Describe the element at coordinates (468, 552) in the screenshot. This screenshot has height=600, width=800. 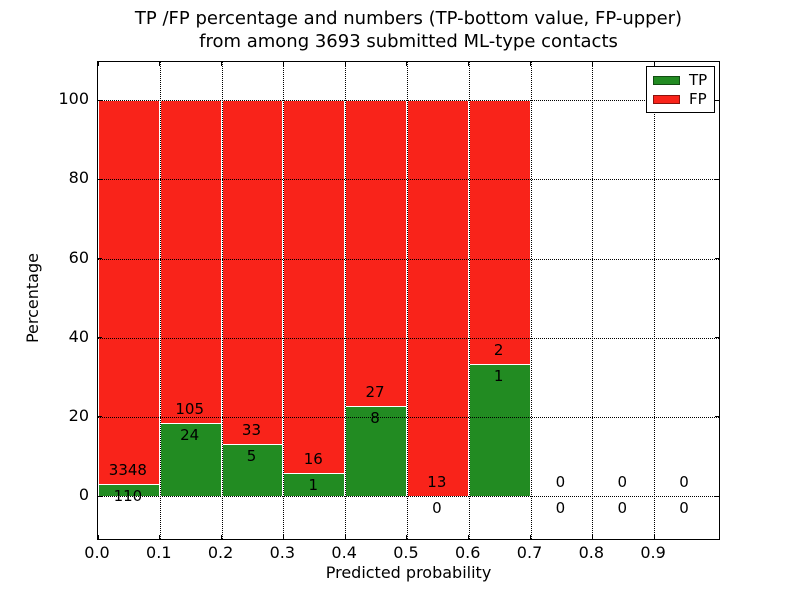
I see `x-tick-label: 0.6` at that location.